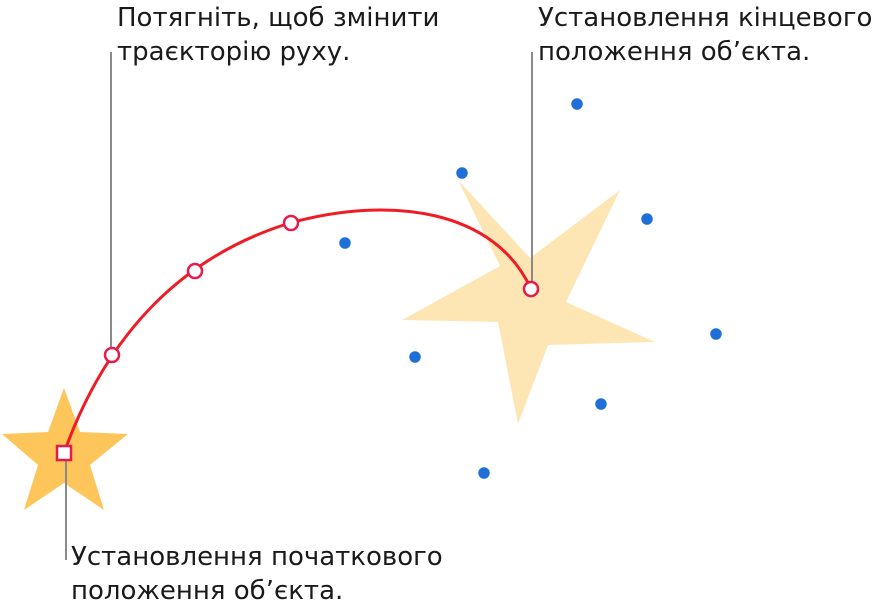 This screenshot has height=612, width=872. I want to click on end-star-icon, so click(528, 302).